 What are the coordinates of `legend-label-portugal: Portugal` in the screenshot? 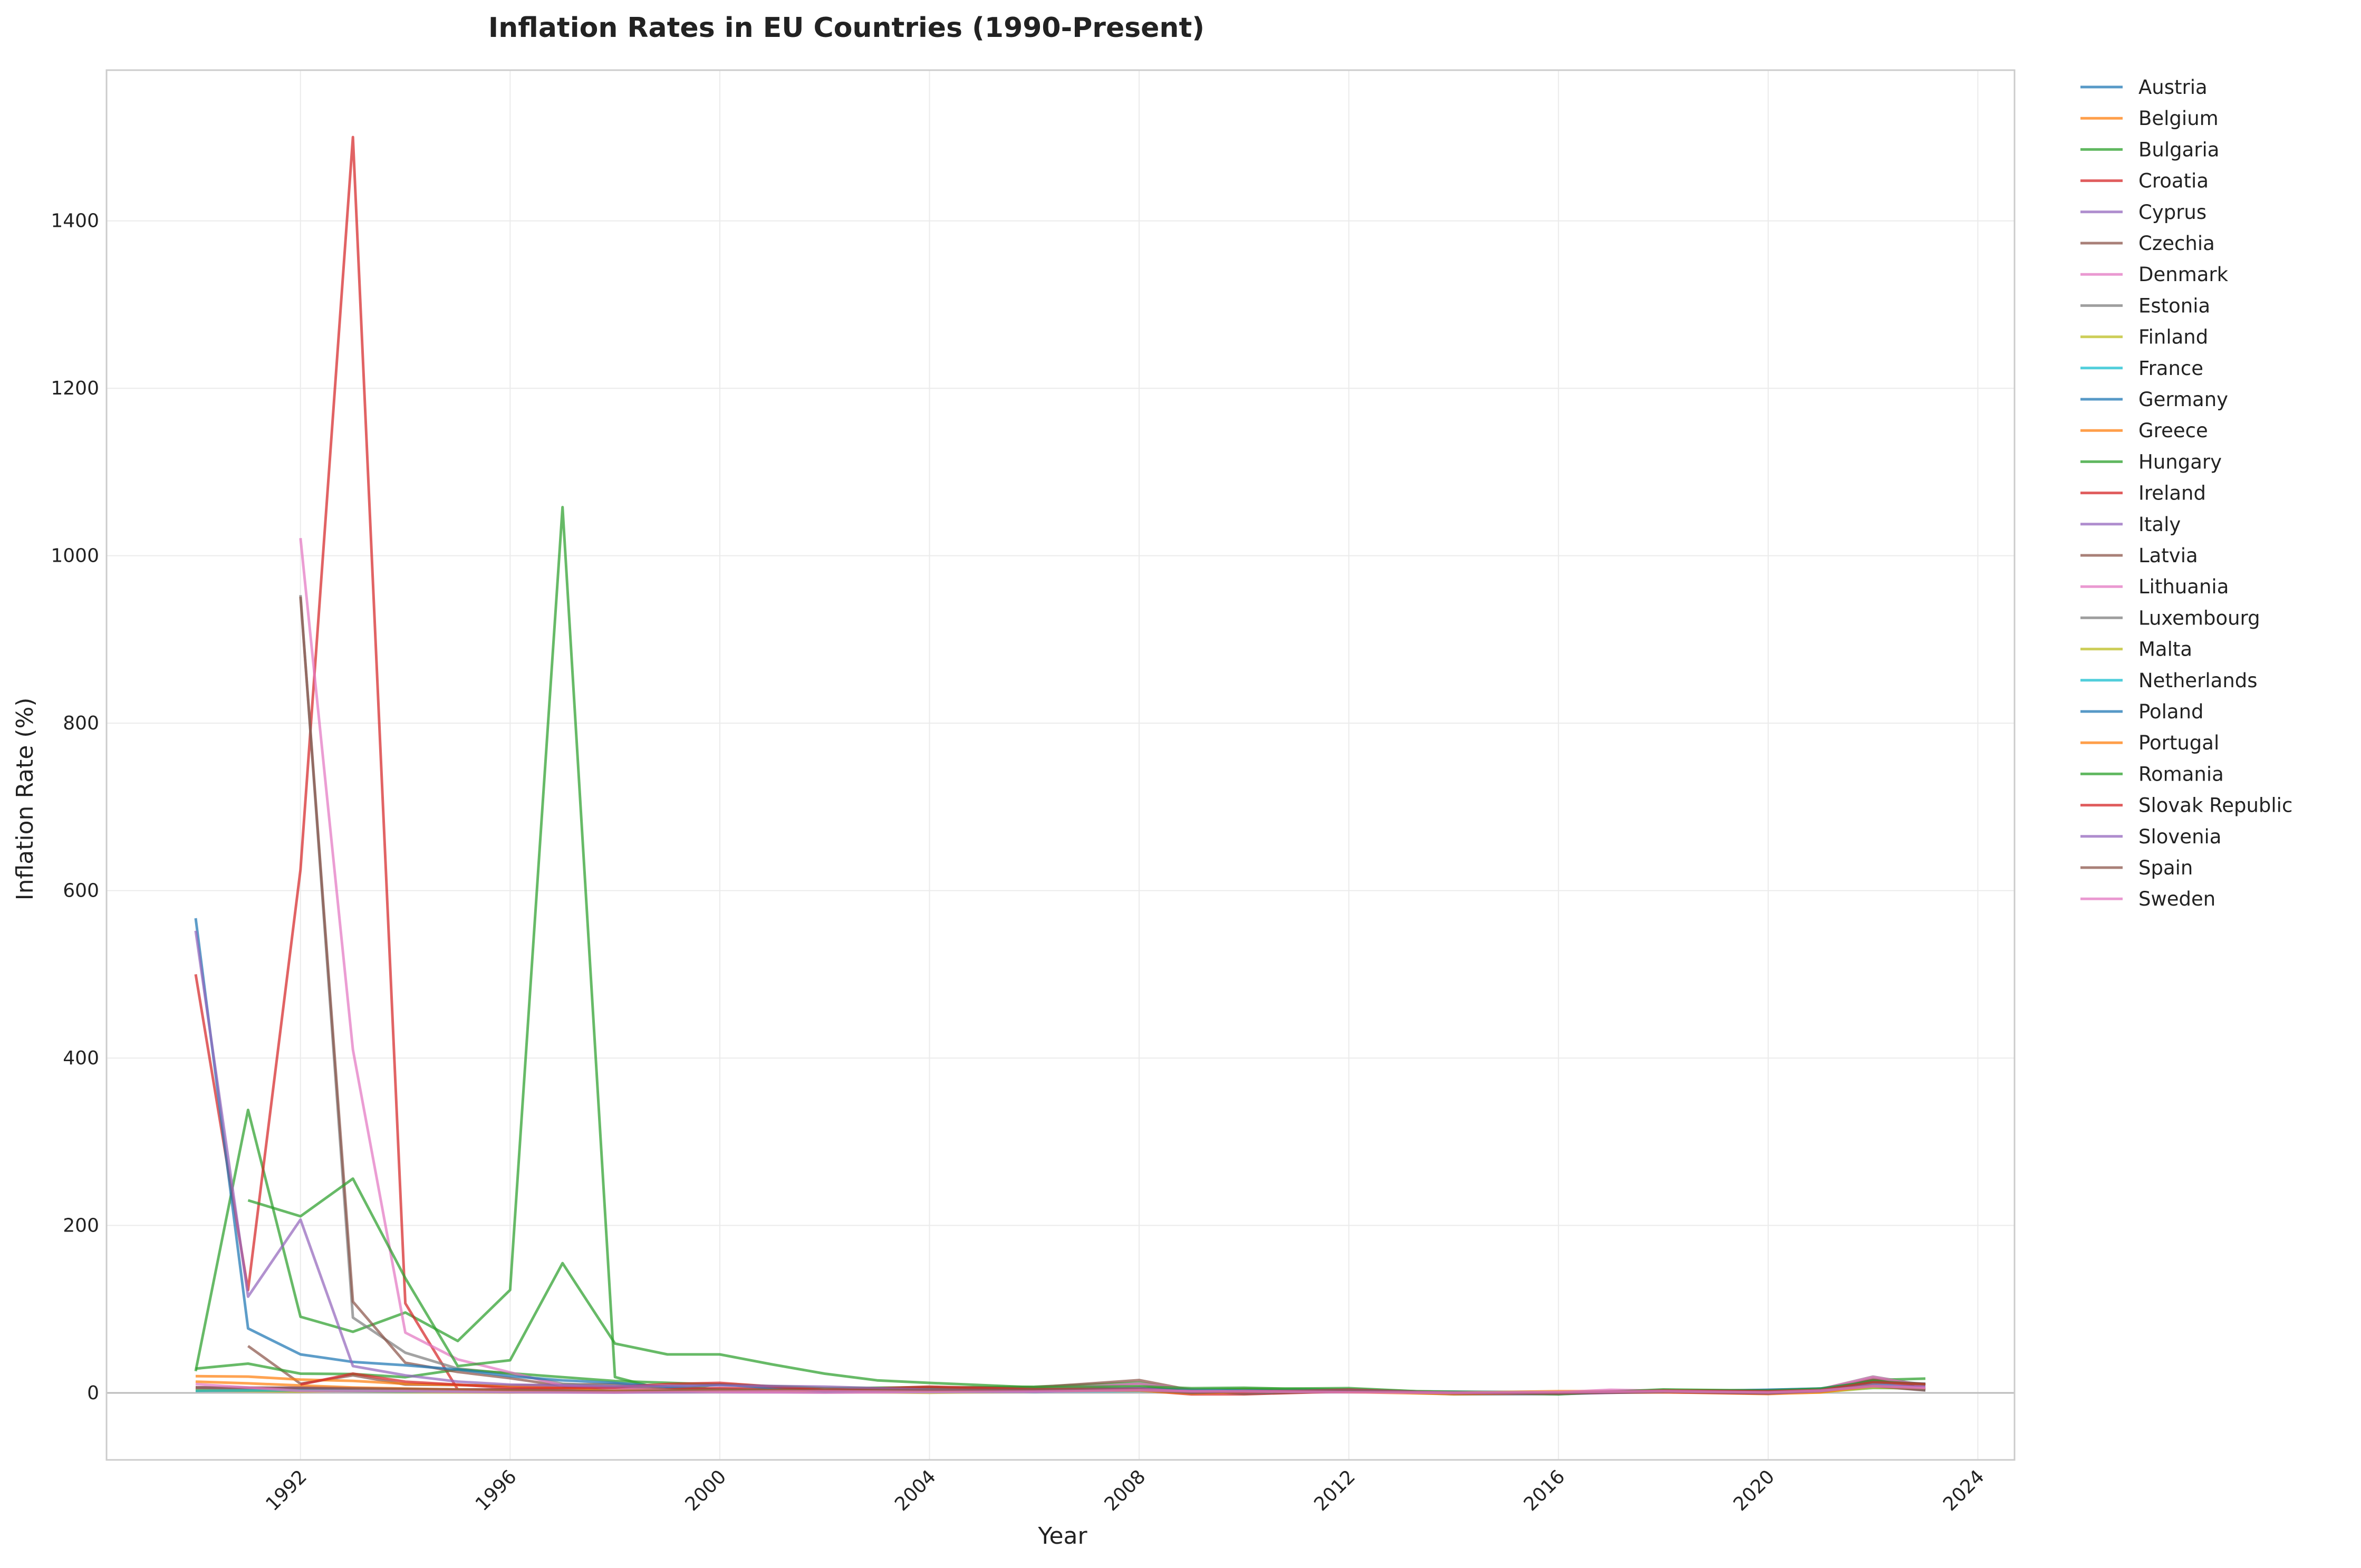 It's located at (2178, 743).